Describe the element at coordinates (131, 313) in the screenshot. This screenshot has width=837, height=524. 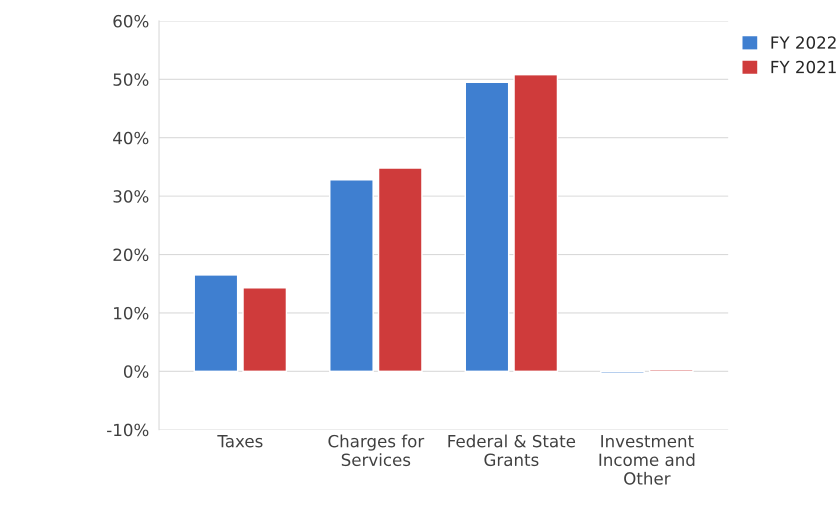
I see `y-tick-label: 10%` at that location.